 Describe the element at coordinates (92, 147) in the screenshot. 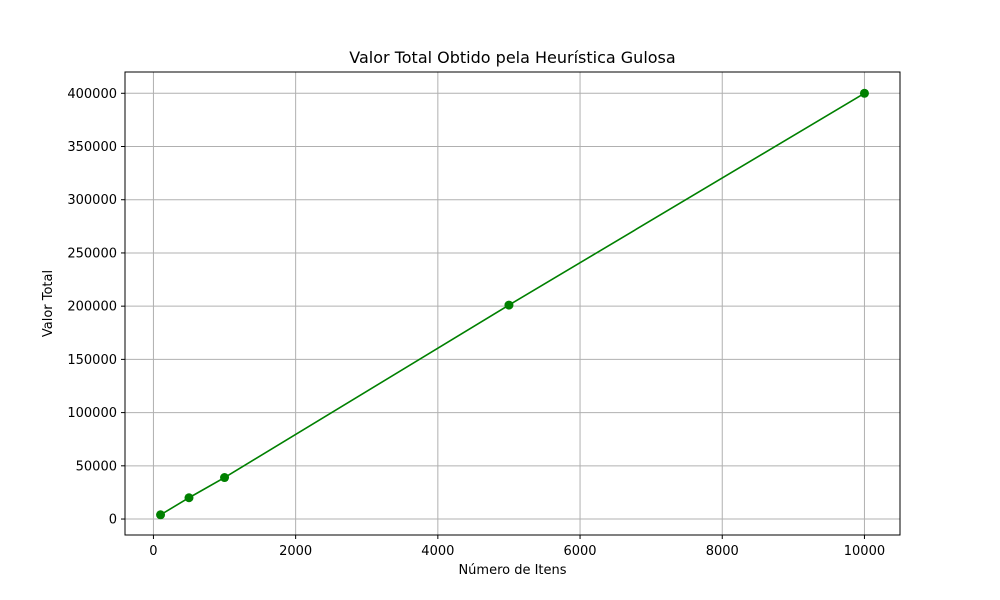

I see `y-tick-label: 350000` at that location.